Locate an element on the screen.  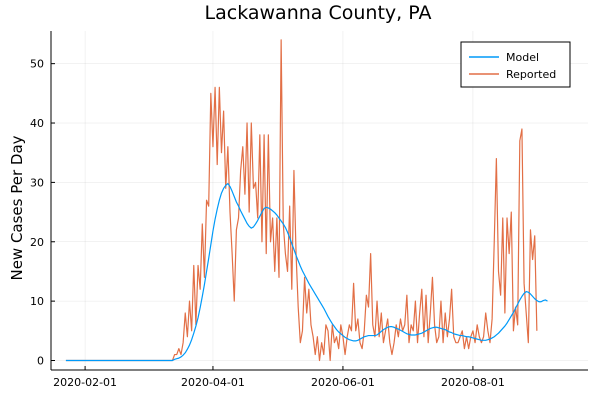
y-axis-label: New Cases Per Day is located at coordinates (17, 207).